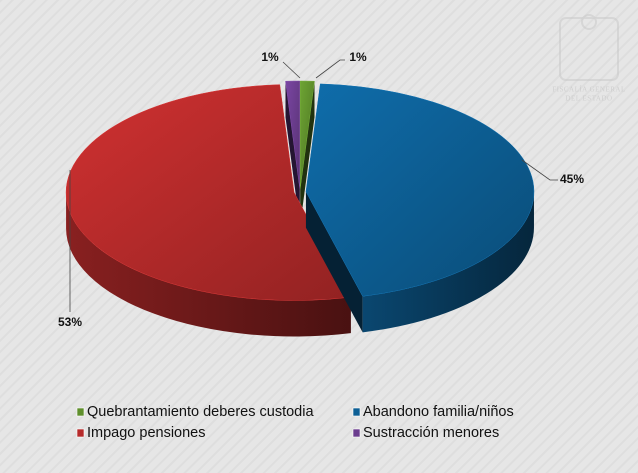  What do you see at coordinates (431, 433) in the screenshot?
I see `legend-label: Sustracción menores` at bounding box center [431, 433].